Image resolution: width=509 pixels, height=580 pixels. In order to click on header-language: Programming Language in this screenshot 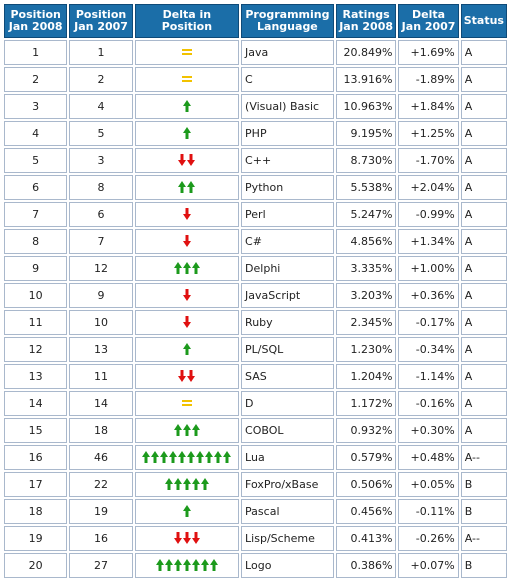, I will do `click(287, 21)`.